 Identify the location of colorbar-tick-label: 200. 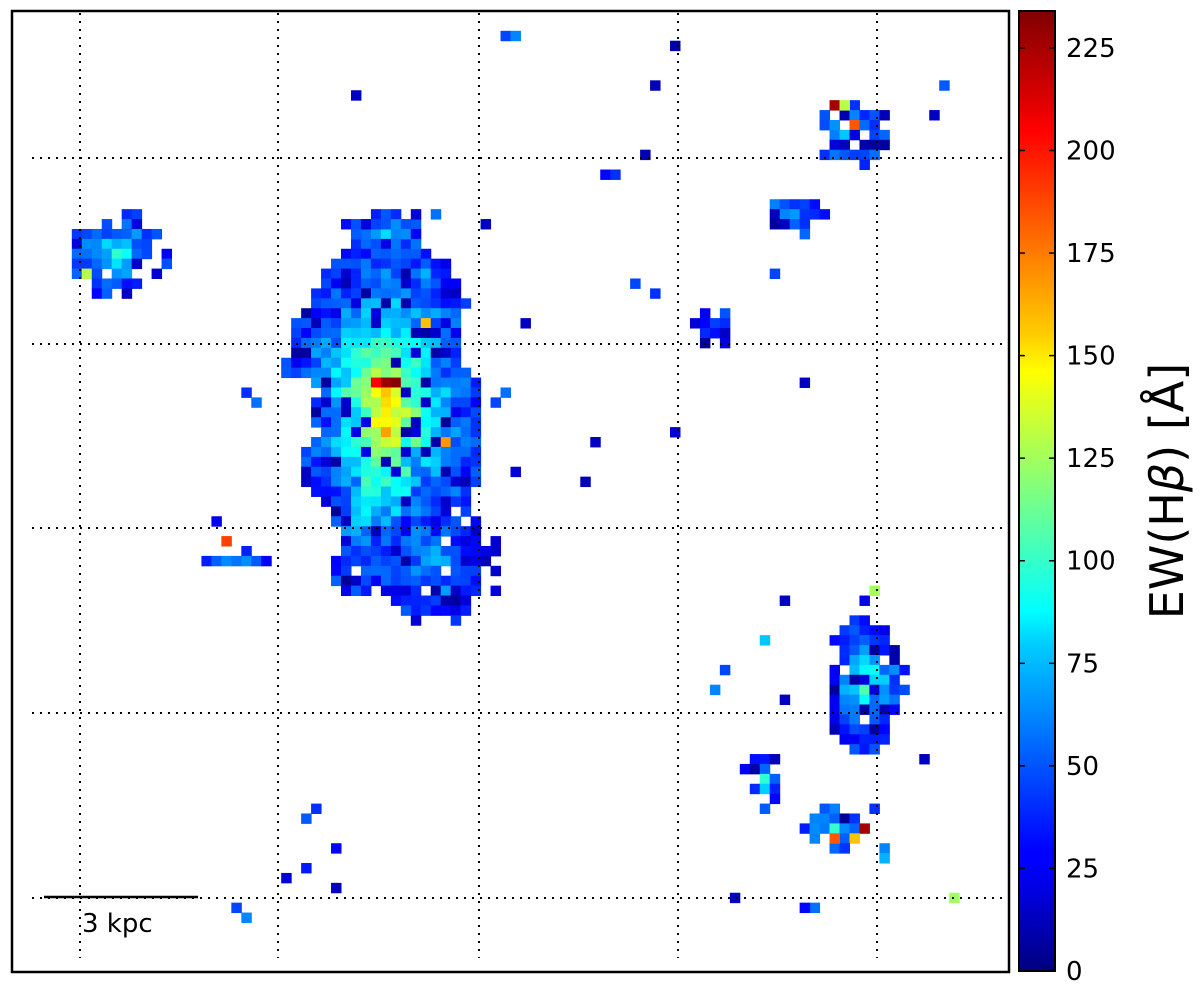
(1091, 151).